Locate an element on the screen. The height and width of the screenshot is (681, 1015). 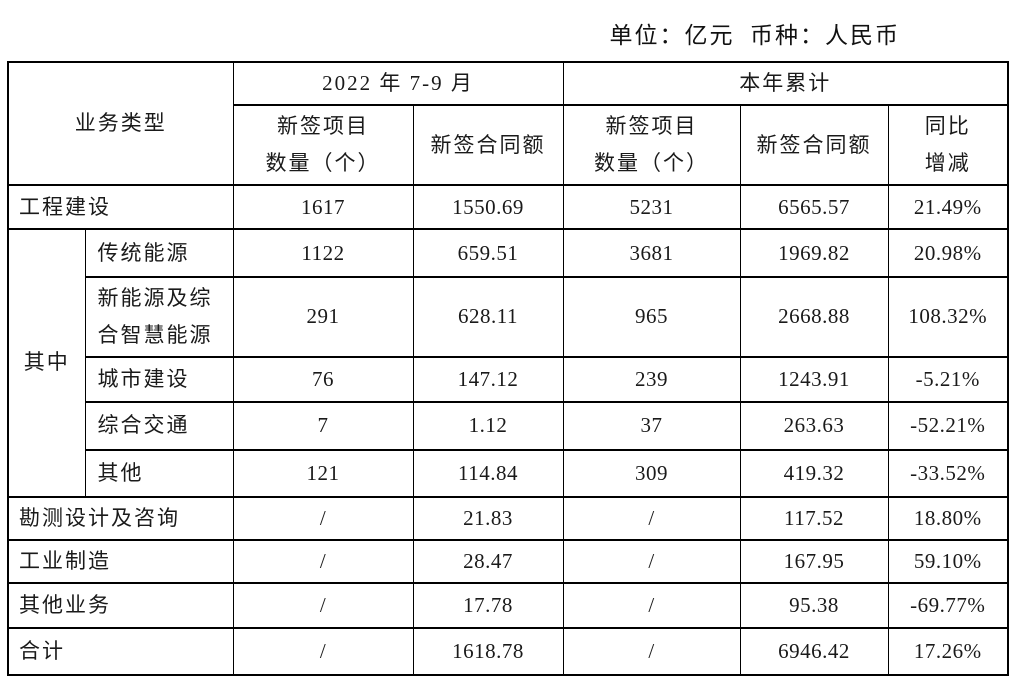
ytd-count-cell: 239 is located at coordinates (651, 379).